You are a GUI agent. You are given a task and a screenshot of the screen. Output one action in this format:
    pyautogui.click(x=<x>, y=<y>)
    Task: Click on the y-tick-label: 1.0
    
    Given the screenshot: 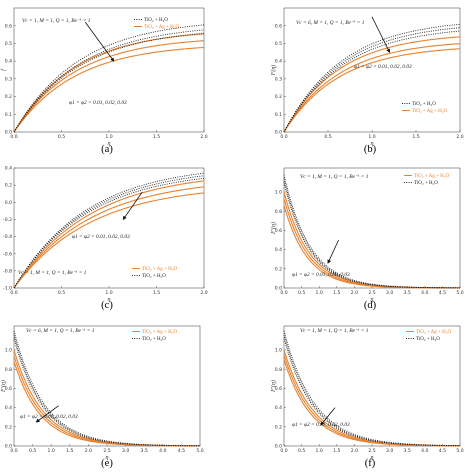 What is the action you would take?
    pyautogui.click(x=278, y=193)
    